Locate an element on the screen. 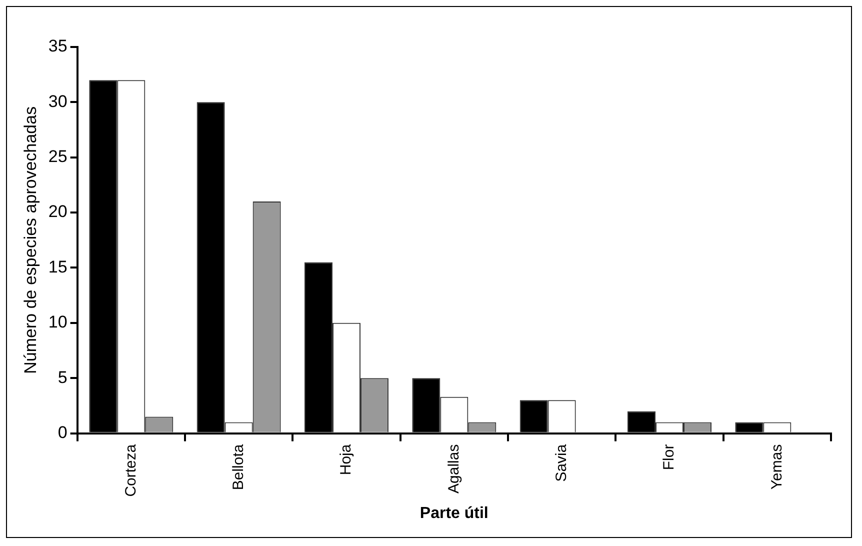 The width and height of the screenshot is (862, 546). y-tick-label: 5 is located at coordinates (63, 377).